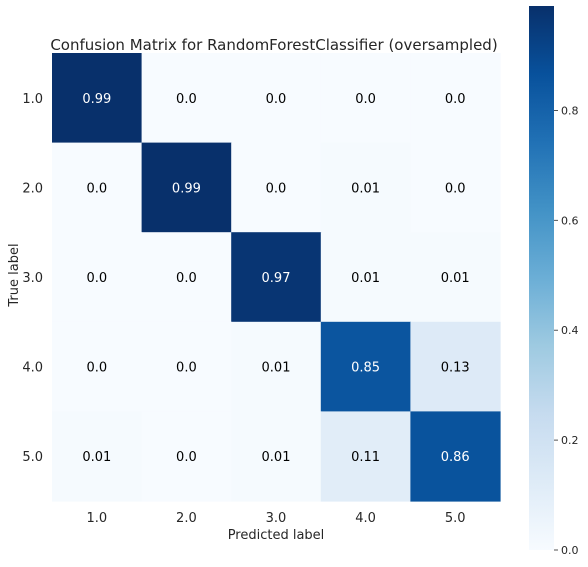  I want to click on x-tick-labels: 1.0 2.0 3.0 4.0 5.0, so click(275, 518).